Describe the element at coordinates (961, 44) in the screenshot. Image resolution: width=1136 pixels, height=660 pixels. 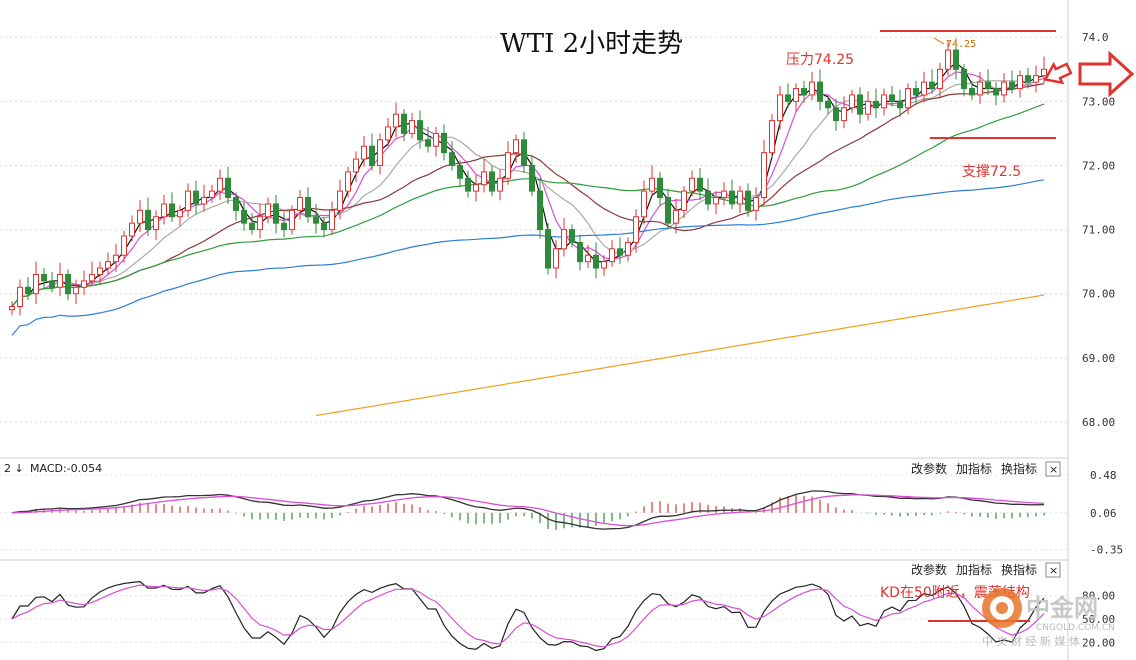
I see `high-marker-label: 74.25` at that location.